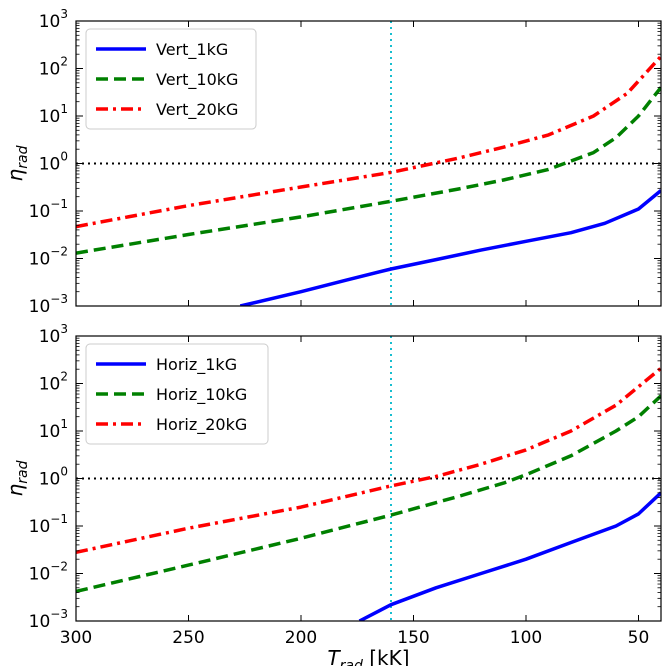  Describe the element at coordinates (301, 638) in the screenshot. I see `x-tick-label: 200` at that location.